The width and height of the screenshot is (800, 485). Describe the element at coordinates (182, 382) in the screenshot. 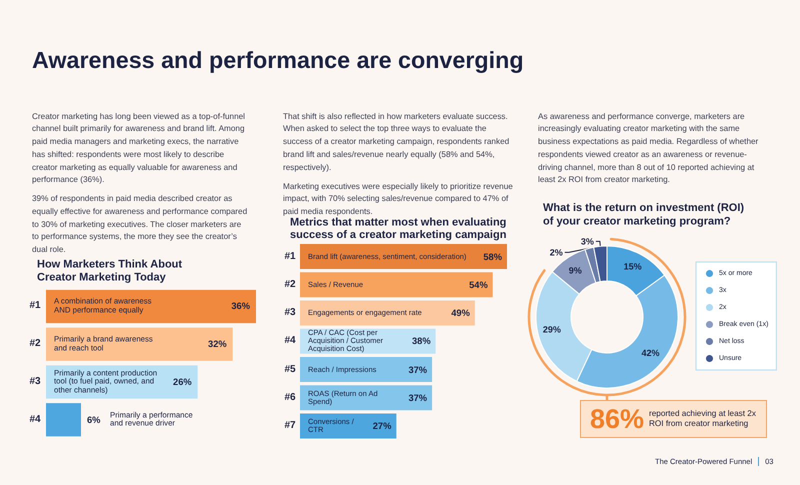

I see `data-label: 26%` at that location.